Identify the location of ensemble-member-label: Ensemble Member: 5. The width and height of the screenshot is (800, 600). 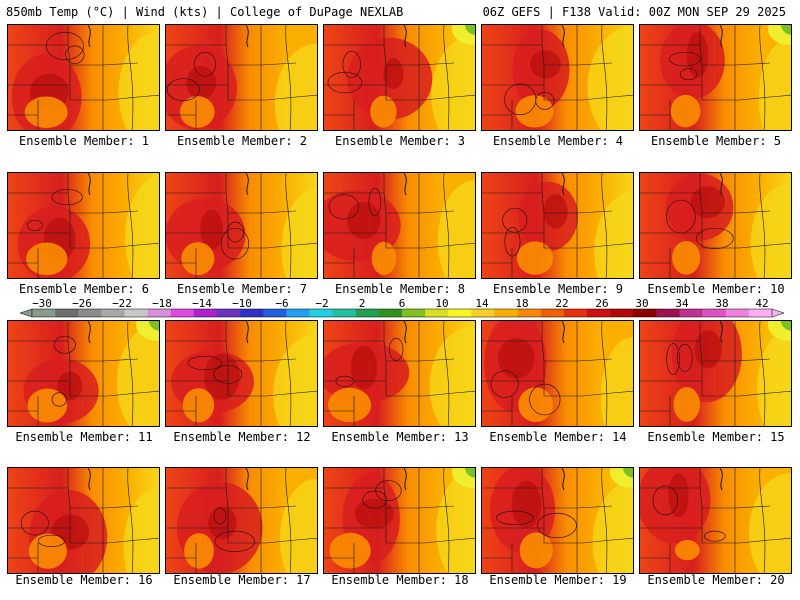
(716, 141).